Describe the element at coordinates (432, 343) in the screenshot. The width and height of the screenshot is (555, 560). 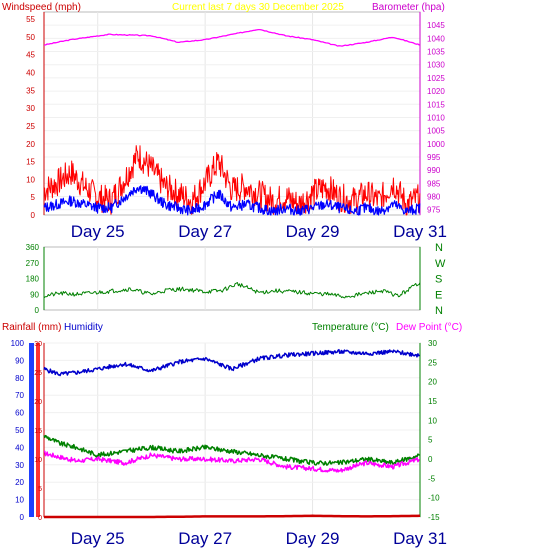
I see `temperature-tick-label: 30` at that location.